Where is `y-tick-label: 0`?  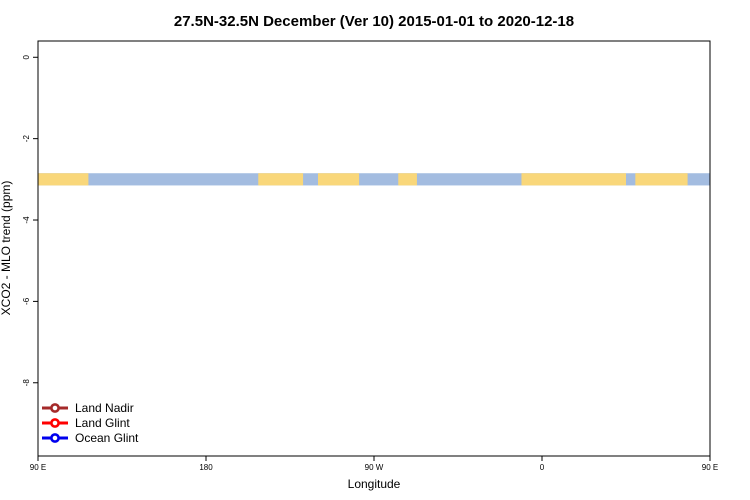 y-tick-label: 0 is located at coordinates (26, 57).